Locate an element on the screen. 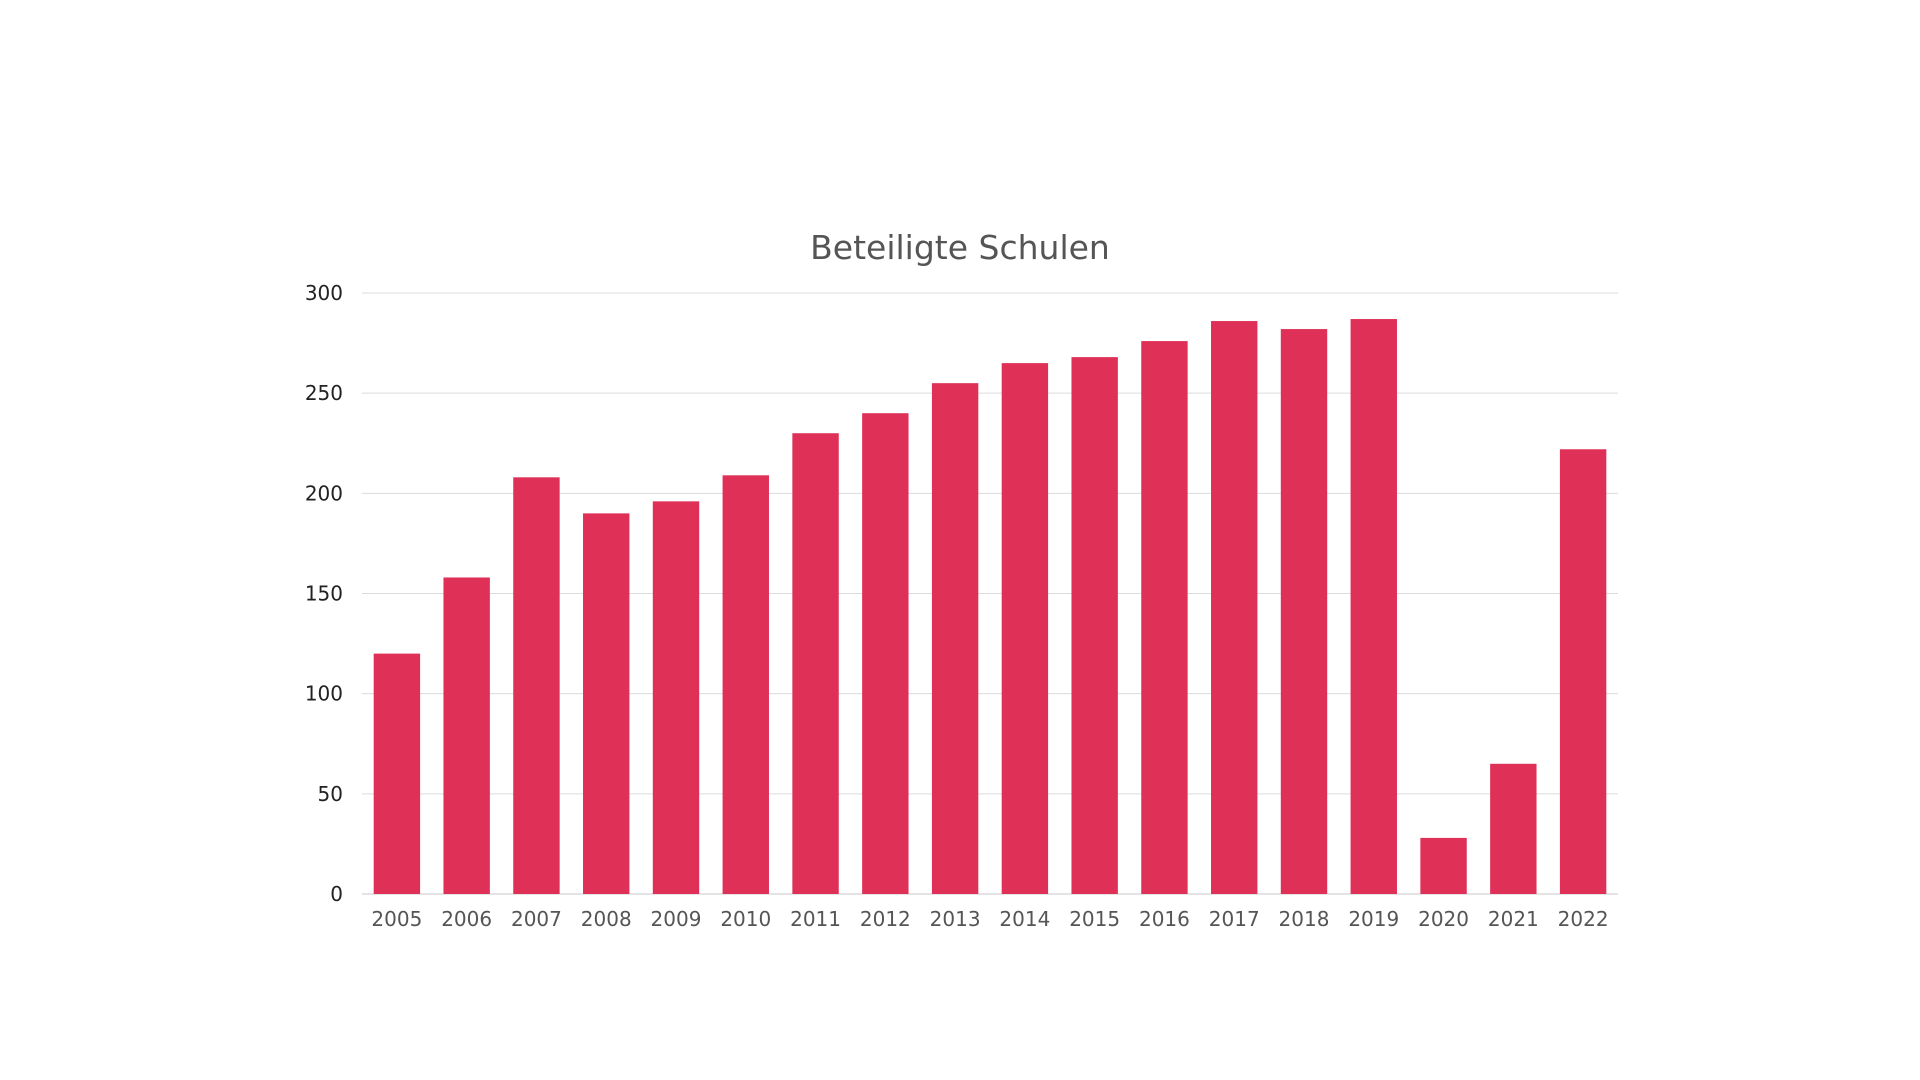 The width and height of the screenshot is (1920, 1080). y-tick-label: 300 is located at coordinates (324, 293).